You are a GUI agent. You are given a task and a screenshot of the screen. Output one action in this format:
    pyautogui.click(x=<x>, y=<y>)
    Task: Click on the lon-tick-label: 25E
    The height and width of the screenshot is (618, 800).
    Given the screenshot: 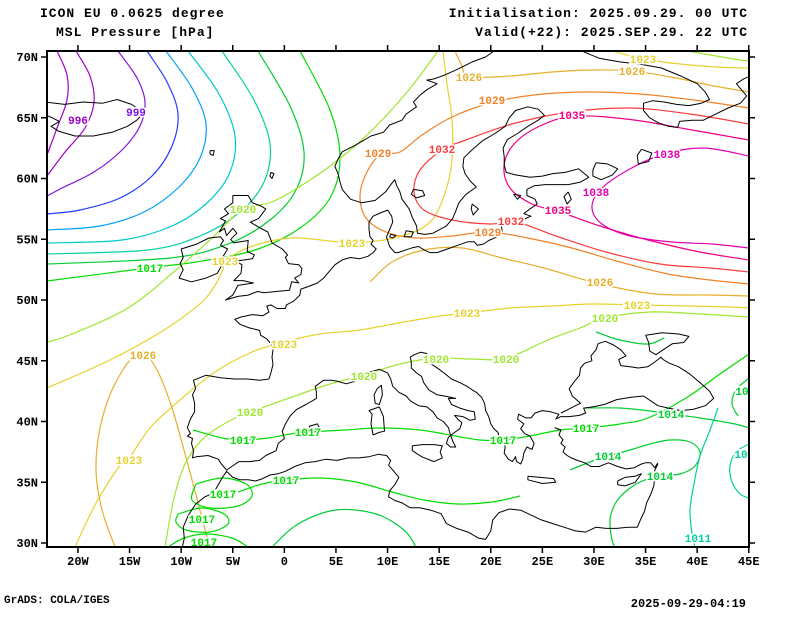 What is the action you would take?
    pyautogui.click(x=543, y=562)
    